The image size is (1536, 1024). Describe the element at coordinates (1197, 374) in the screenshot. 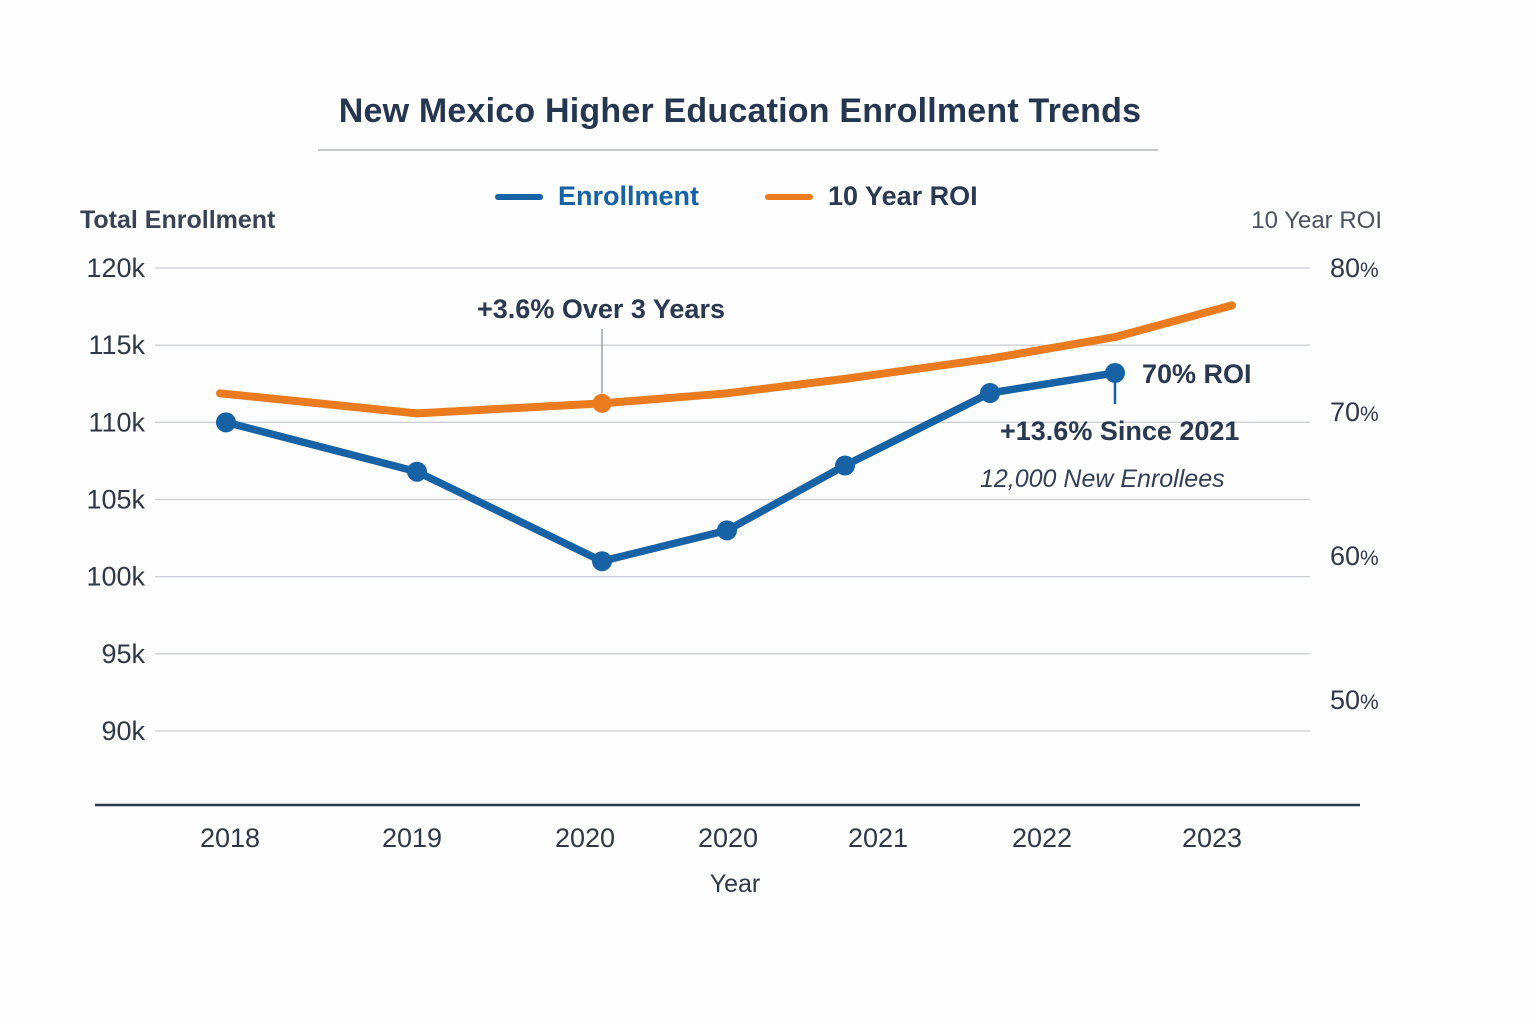

I see `annotation-70-percent-roi: 70% ROI` at that location.